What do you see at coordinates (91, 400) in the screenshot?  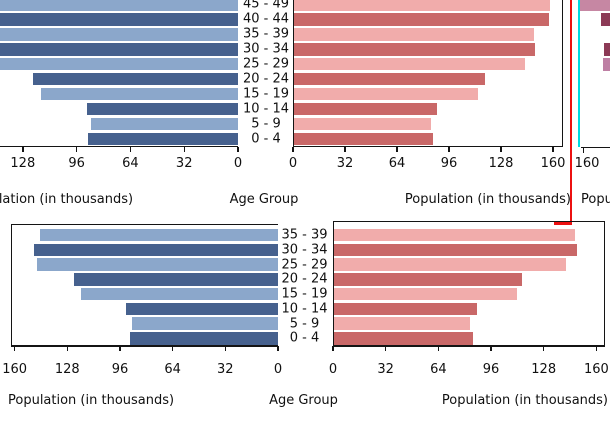 I see `bottom-left-axis-title: Population (in thousands)` at bounding box center [91, 400].